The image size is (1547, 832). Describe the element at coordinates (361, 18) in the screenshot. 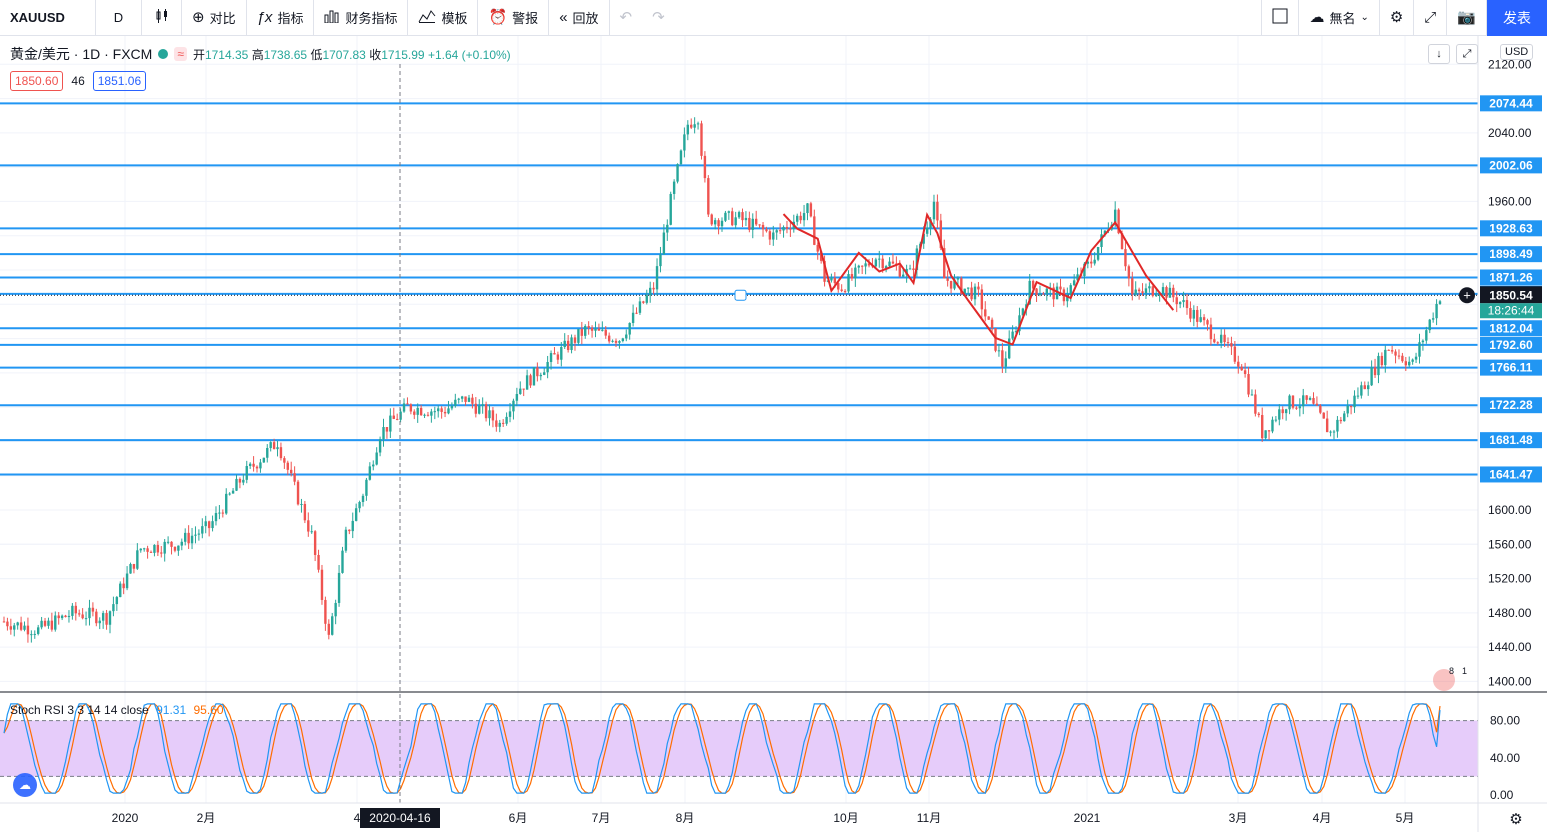

I see `financials-button: 财务指标` at that location.